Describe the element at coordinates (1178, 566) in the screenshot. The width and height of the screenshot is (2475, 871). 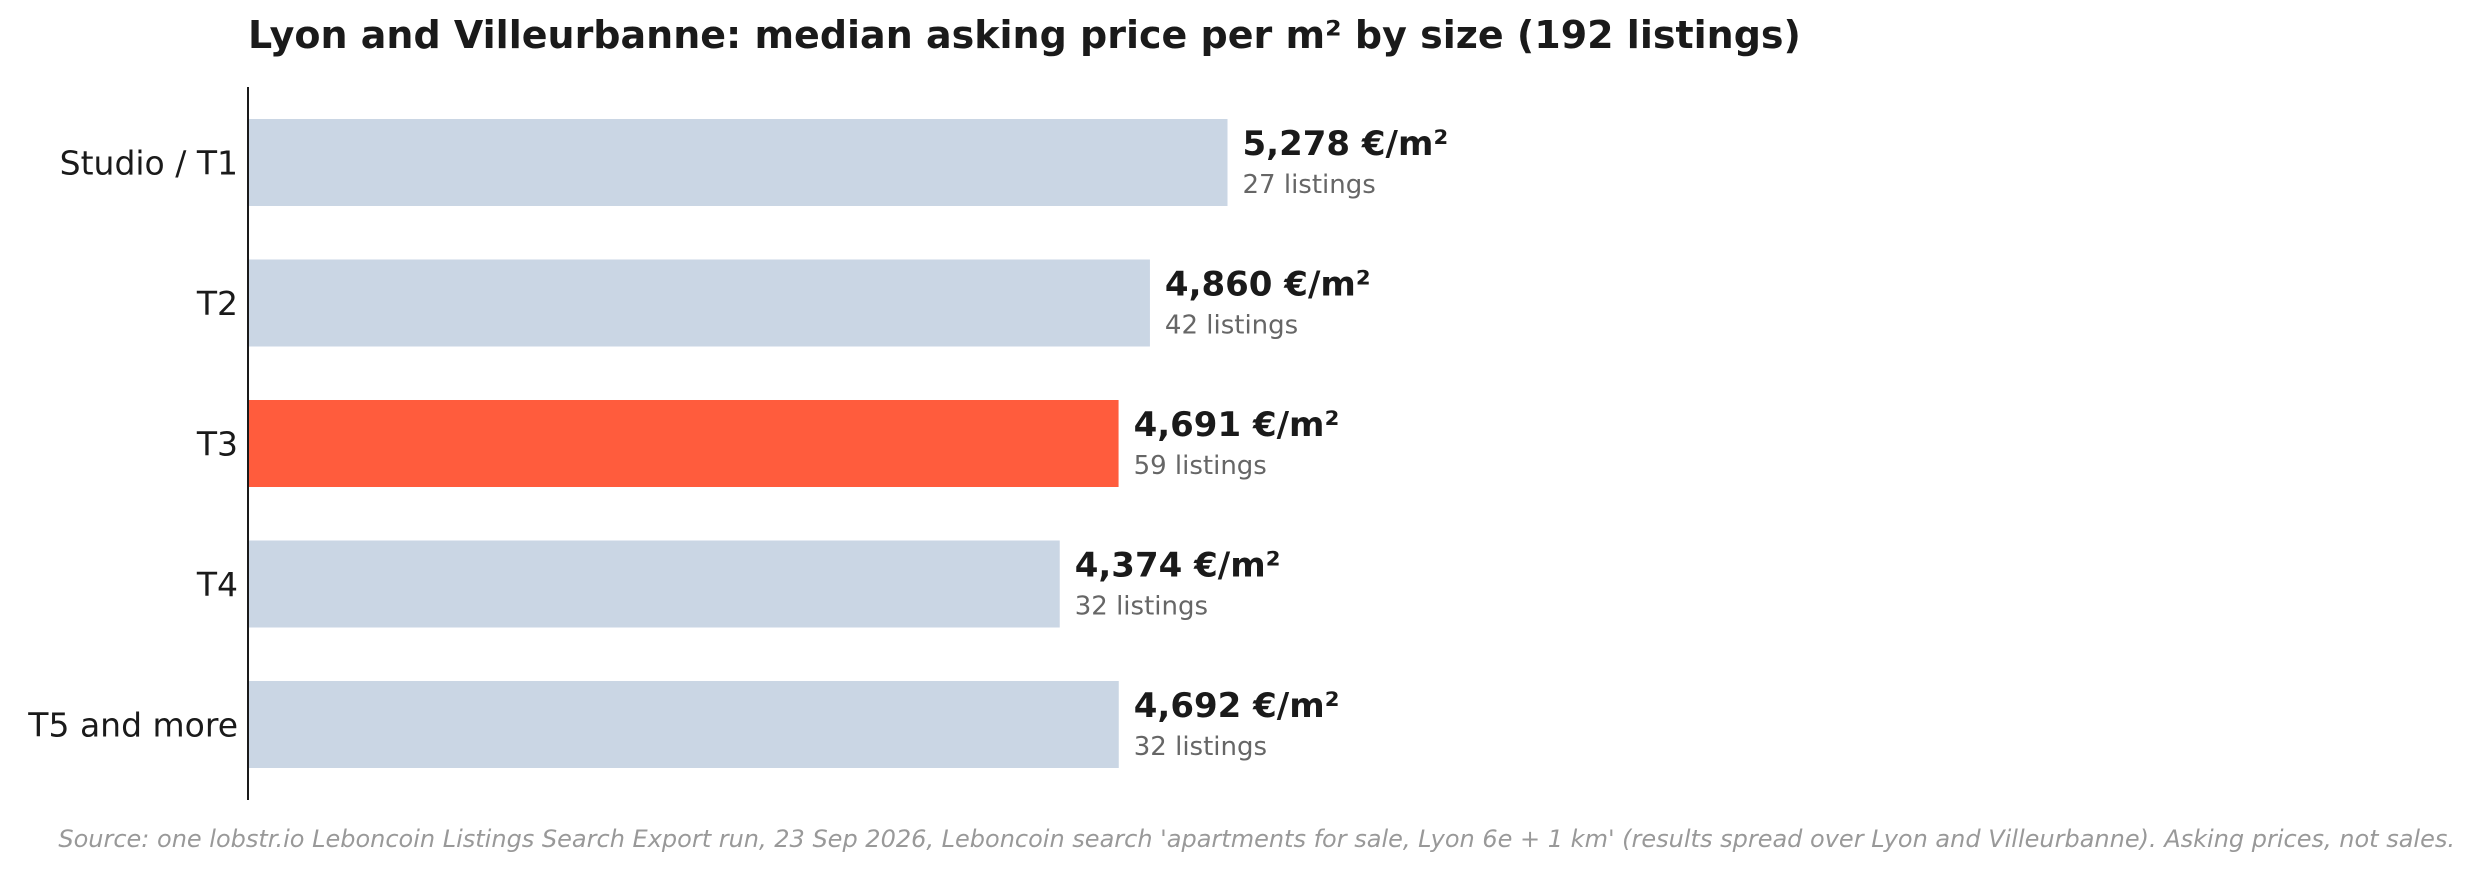
I see `value-label: 4,374 €/m²` at that location.